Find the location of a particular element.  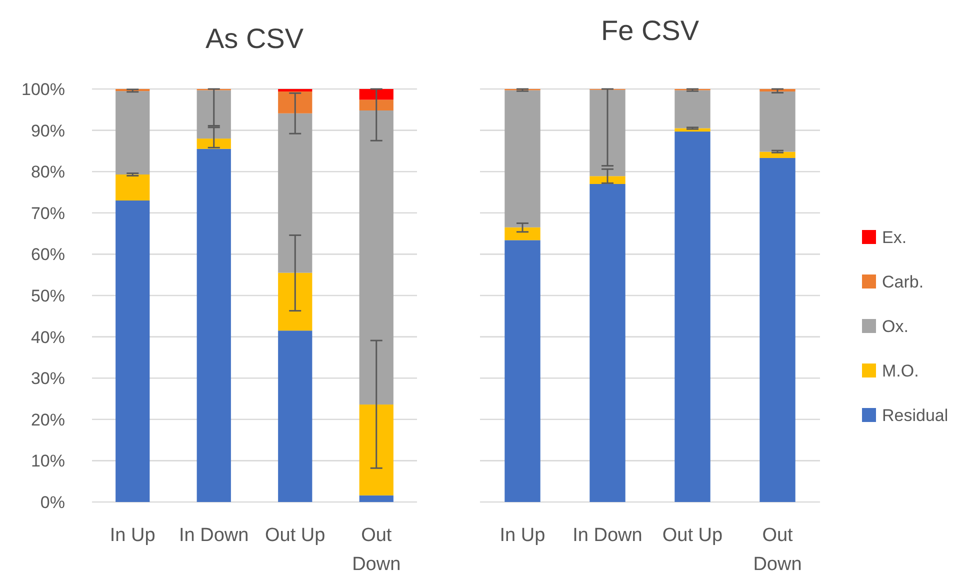

y-tick-label: 60% is located at coordinates (47, 254).